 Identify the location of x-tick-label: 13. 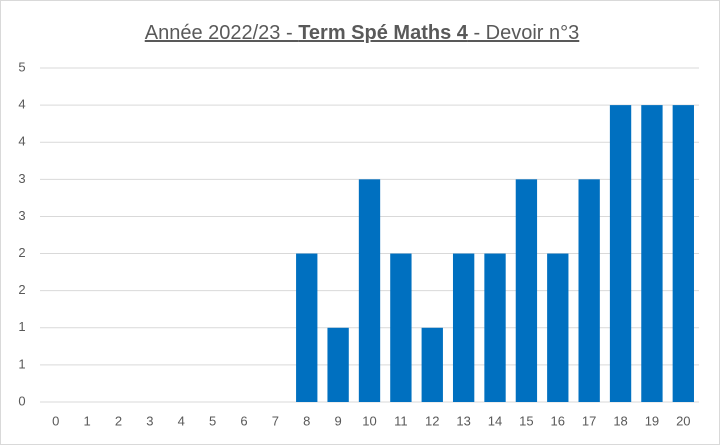
(463, 420).